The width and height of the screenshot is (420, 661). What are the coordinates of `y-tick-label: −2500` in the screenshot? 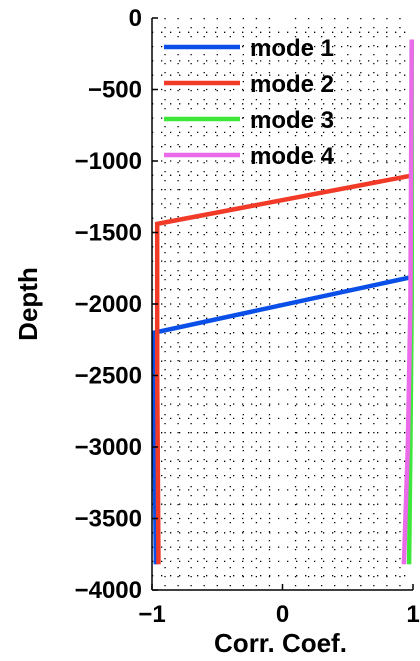 It's located at (108, 376).